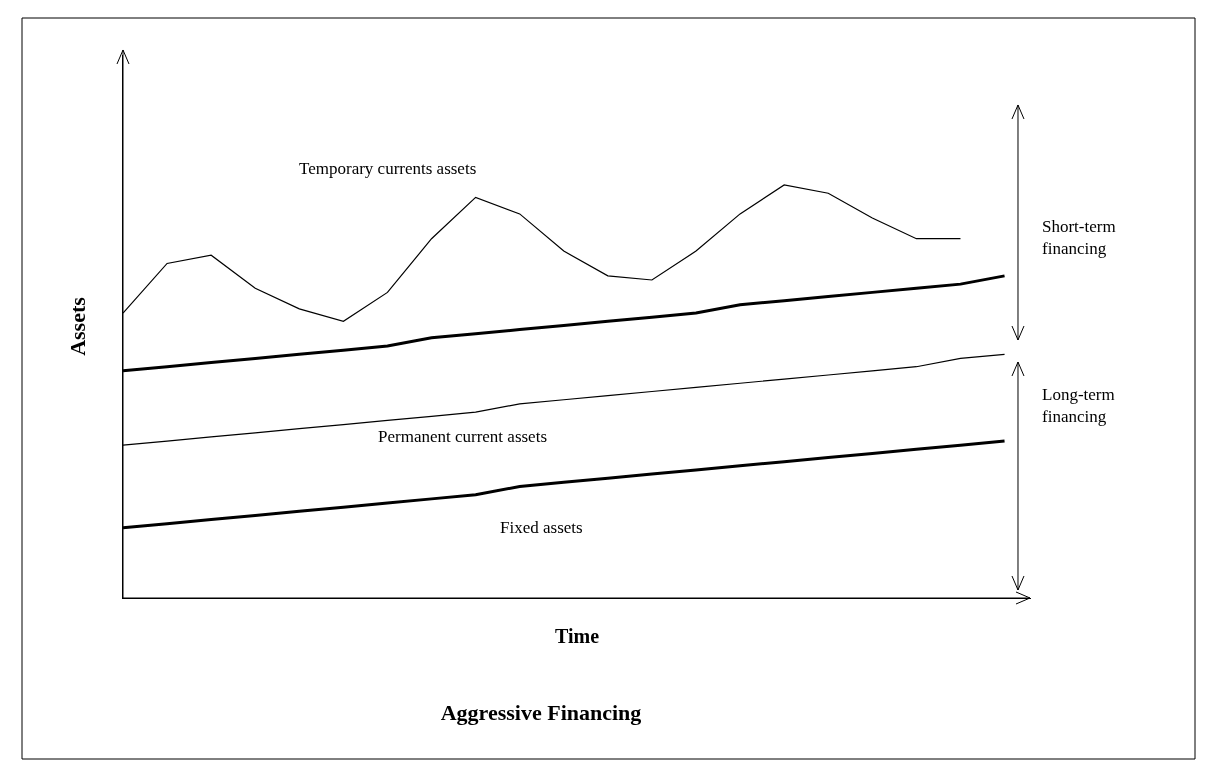 The image size is (1217, 777). Describe the element at coordinates (1079, 238) in the screenshot. I see `text: Short-term financing` at that location.